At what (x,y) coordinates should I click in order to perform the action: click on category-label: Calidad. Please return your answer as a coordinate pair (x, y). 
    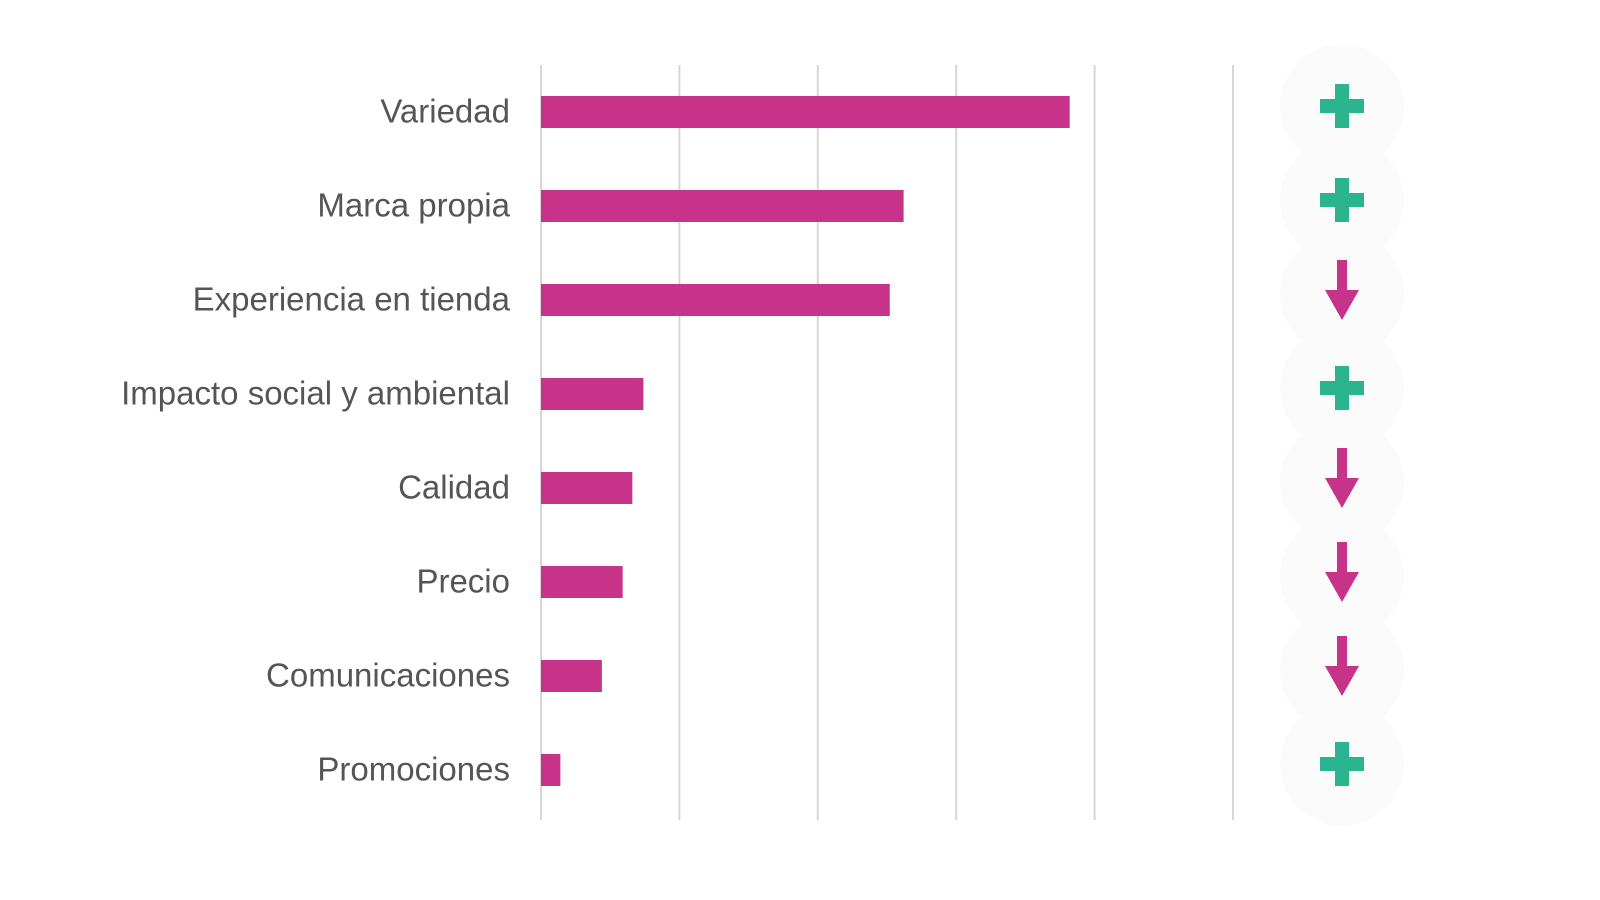
    Looking at the image, I should click on (454, 487).